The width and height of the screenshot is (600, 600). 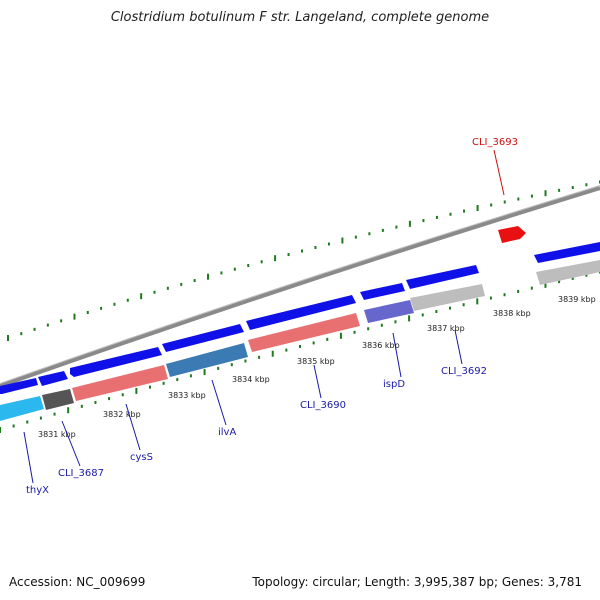 What do you see at coordinates (141, 457) in the screenshot?
I see `gene-label: cysS` at bounding box center [141, 457].